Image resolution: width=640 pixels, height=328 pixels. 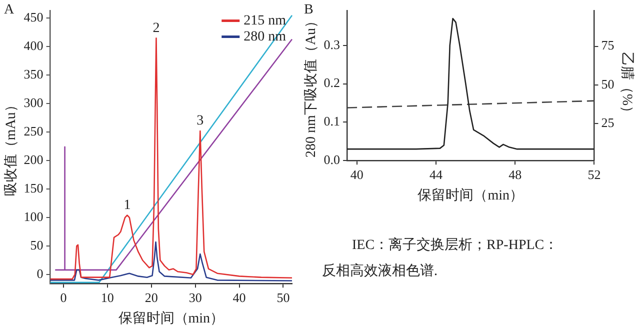 What do you see at coordinates (607, 45) in the screenshot?
I see `y2-tick-label: 75` at bounding box center [607, 45].